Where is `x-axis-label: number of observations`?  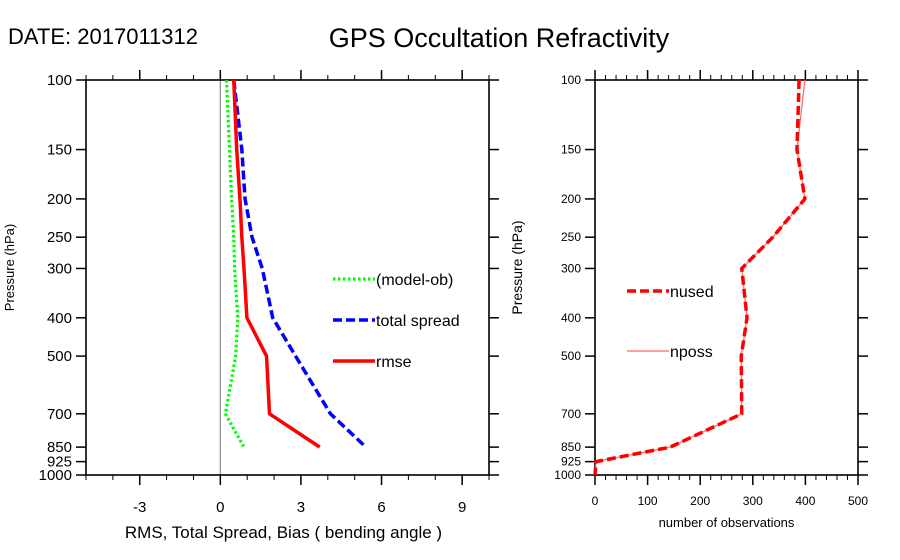
x-axis-label: number of observations is located at coordinates (727, 522).